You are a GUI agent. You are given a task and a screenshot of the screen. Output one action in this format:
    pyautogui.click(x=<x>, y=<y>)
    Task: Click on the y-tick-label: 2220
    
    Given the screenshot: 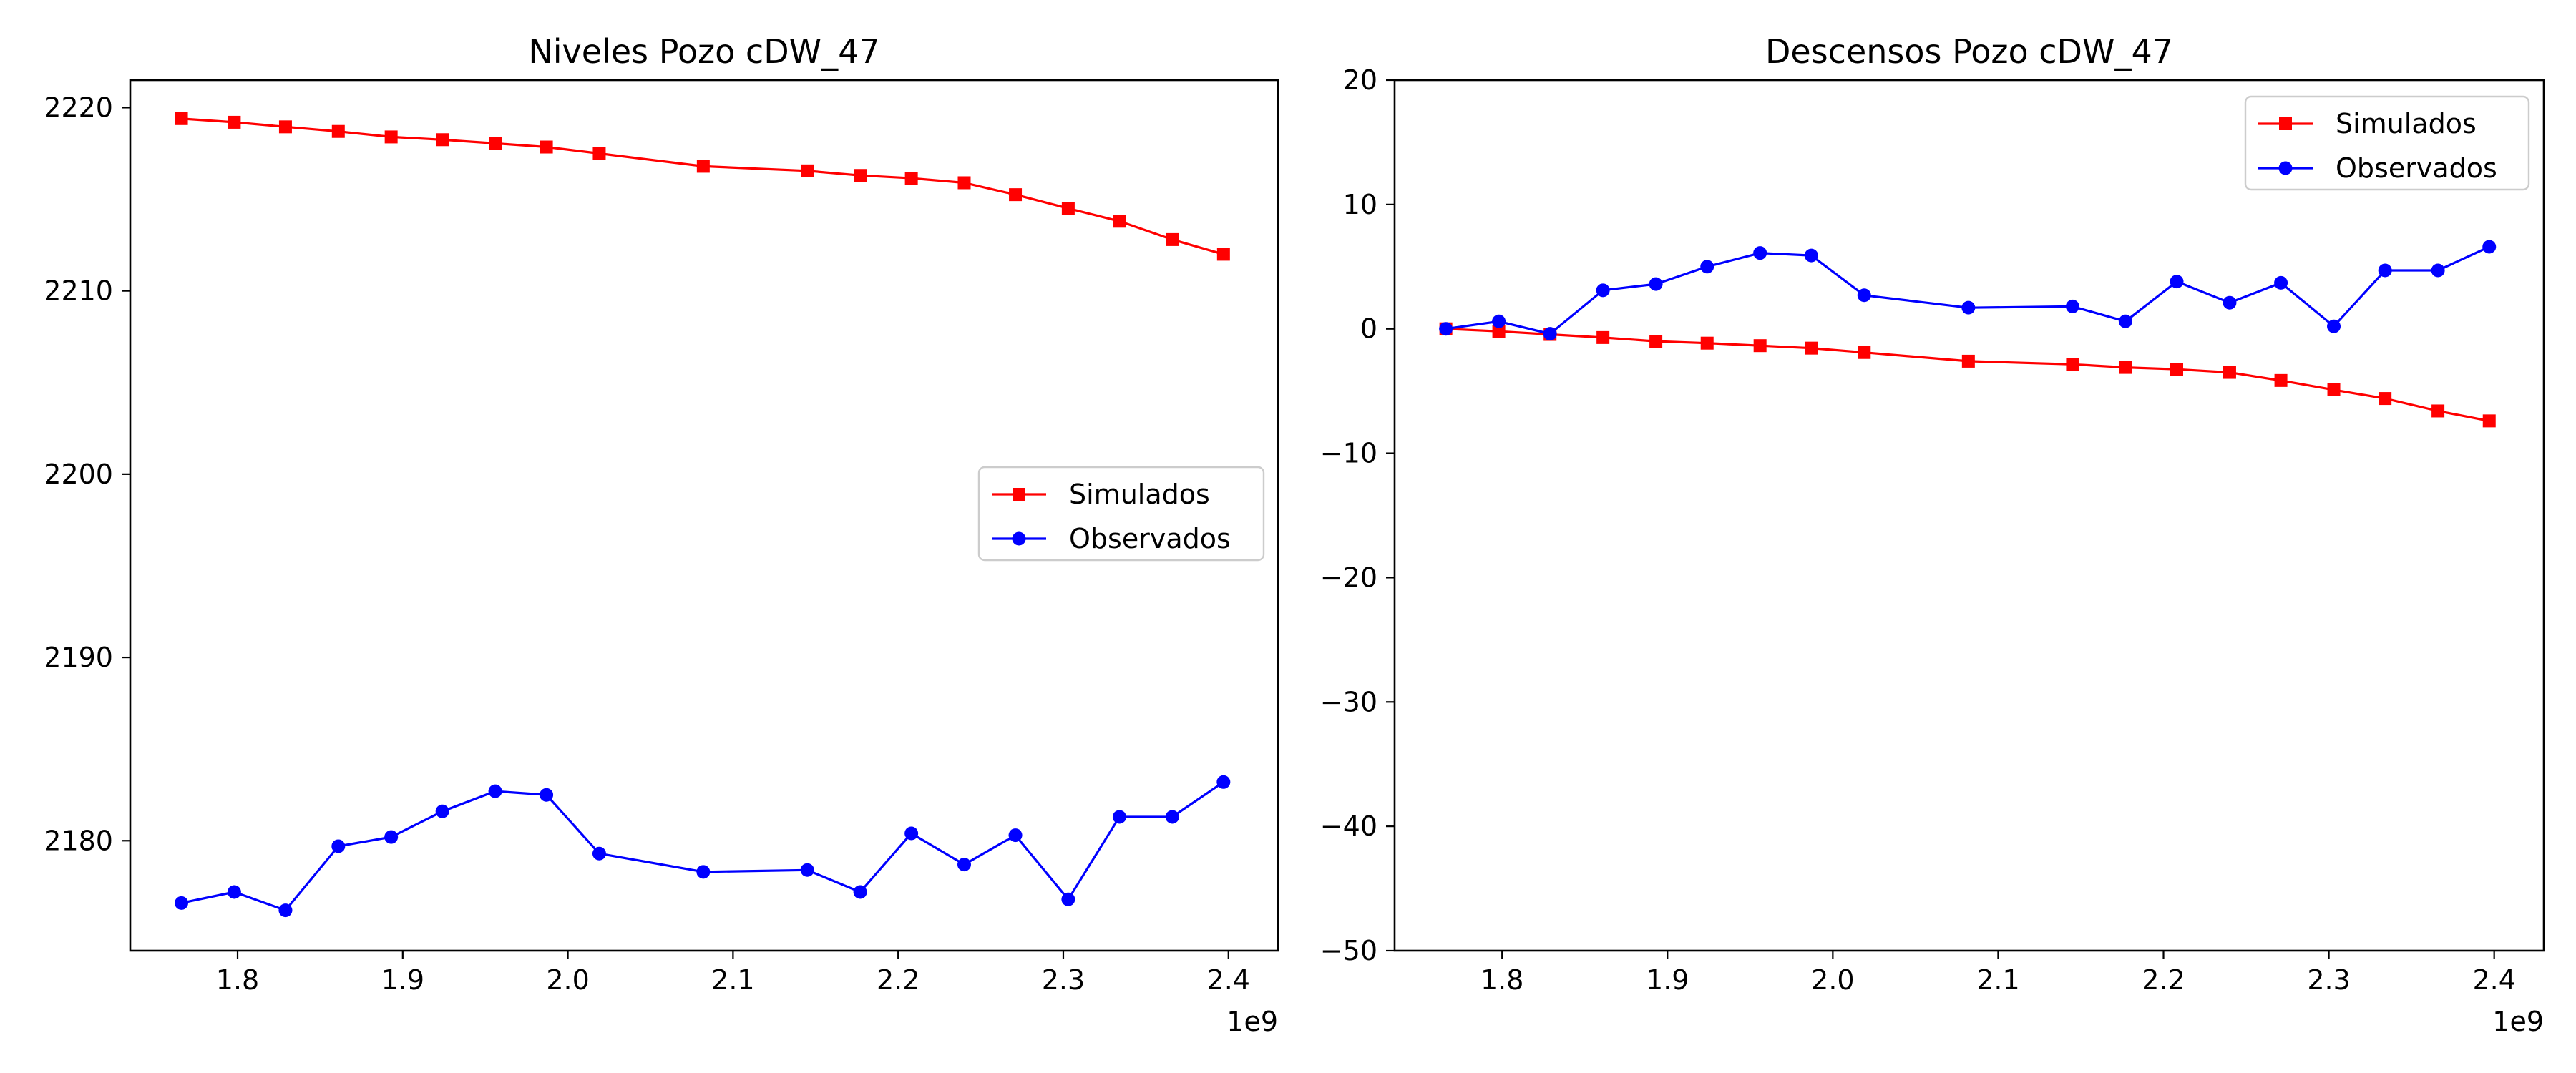 What is the action you would take?
    pyautogui.click(x=78, y=108)
    